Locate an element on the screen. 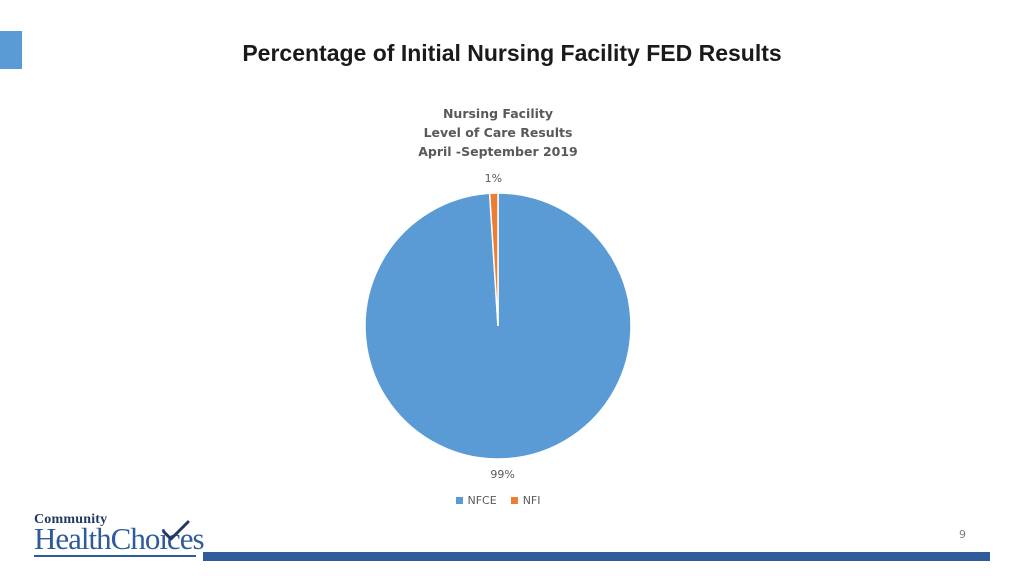 The height and width of the screenshot is (576, 1024). legend-label-nfce: NFCE is located at coordinates (482, 500).